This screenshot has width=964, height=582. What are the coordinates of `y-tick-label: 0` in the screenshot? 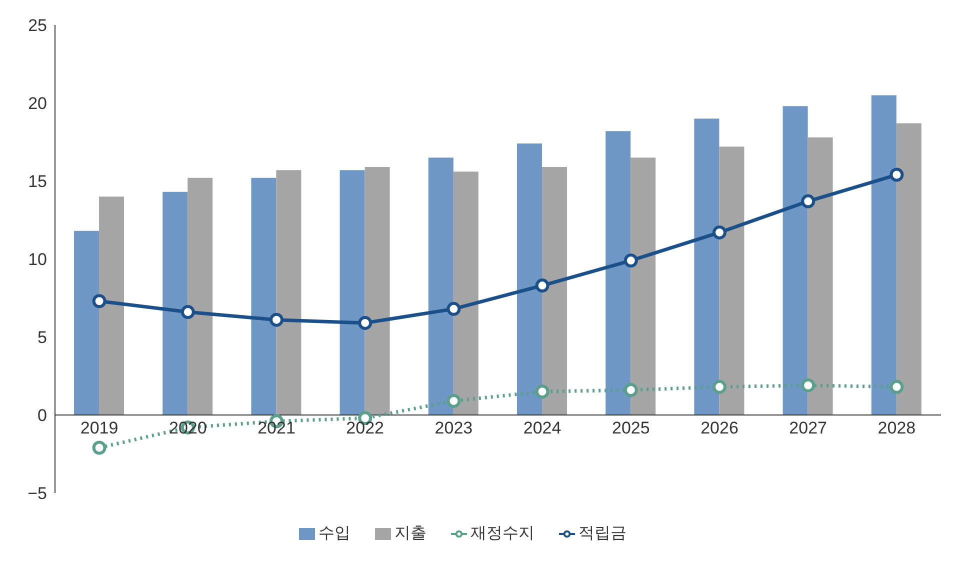 It's located at (42, 416).